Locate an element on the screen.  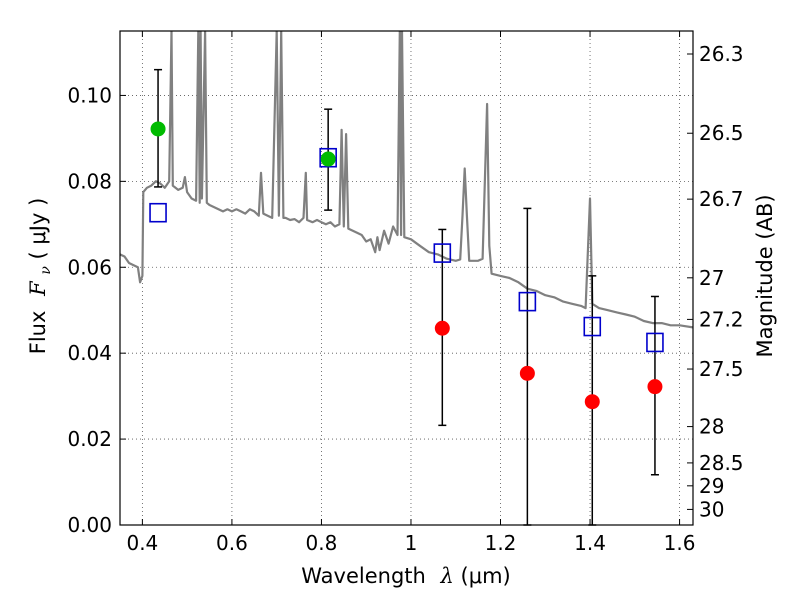
x-axis-title-unit: (μm) is located at coordinates (486, 576).